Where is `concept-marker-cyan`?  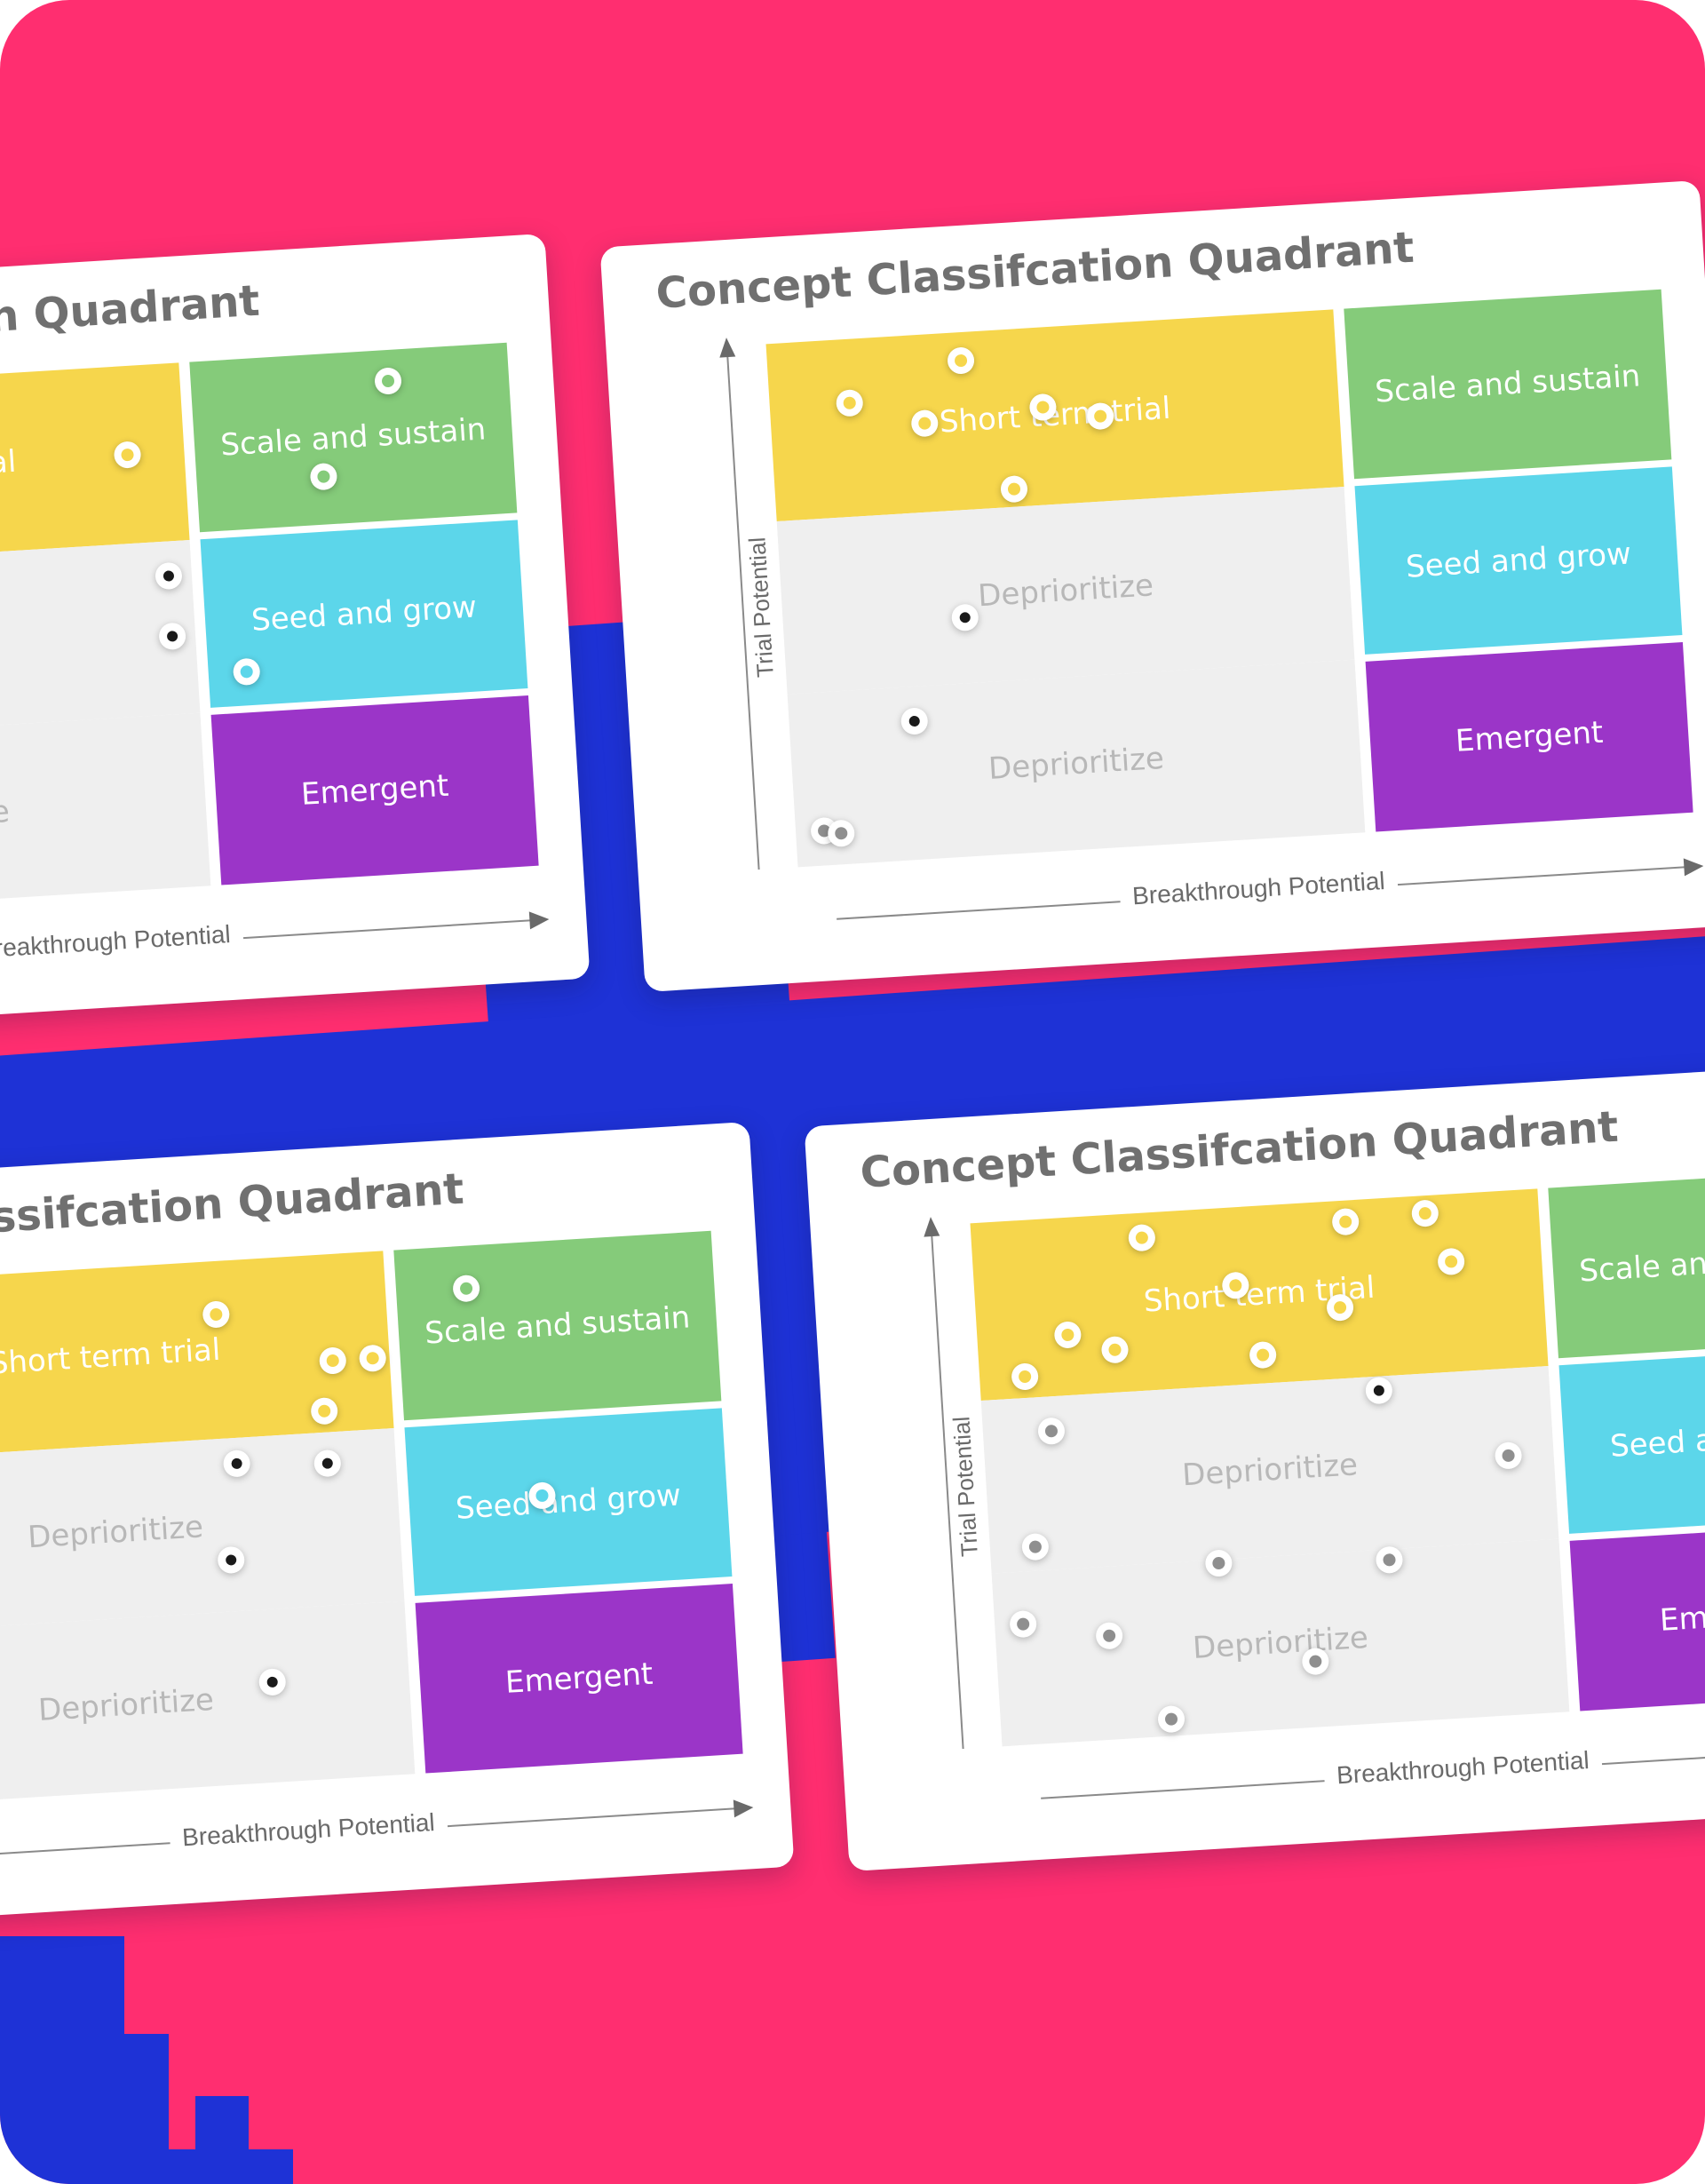 concept-marker-cyan is located at coordinates (247, 672).